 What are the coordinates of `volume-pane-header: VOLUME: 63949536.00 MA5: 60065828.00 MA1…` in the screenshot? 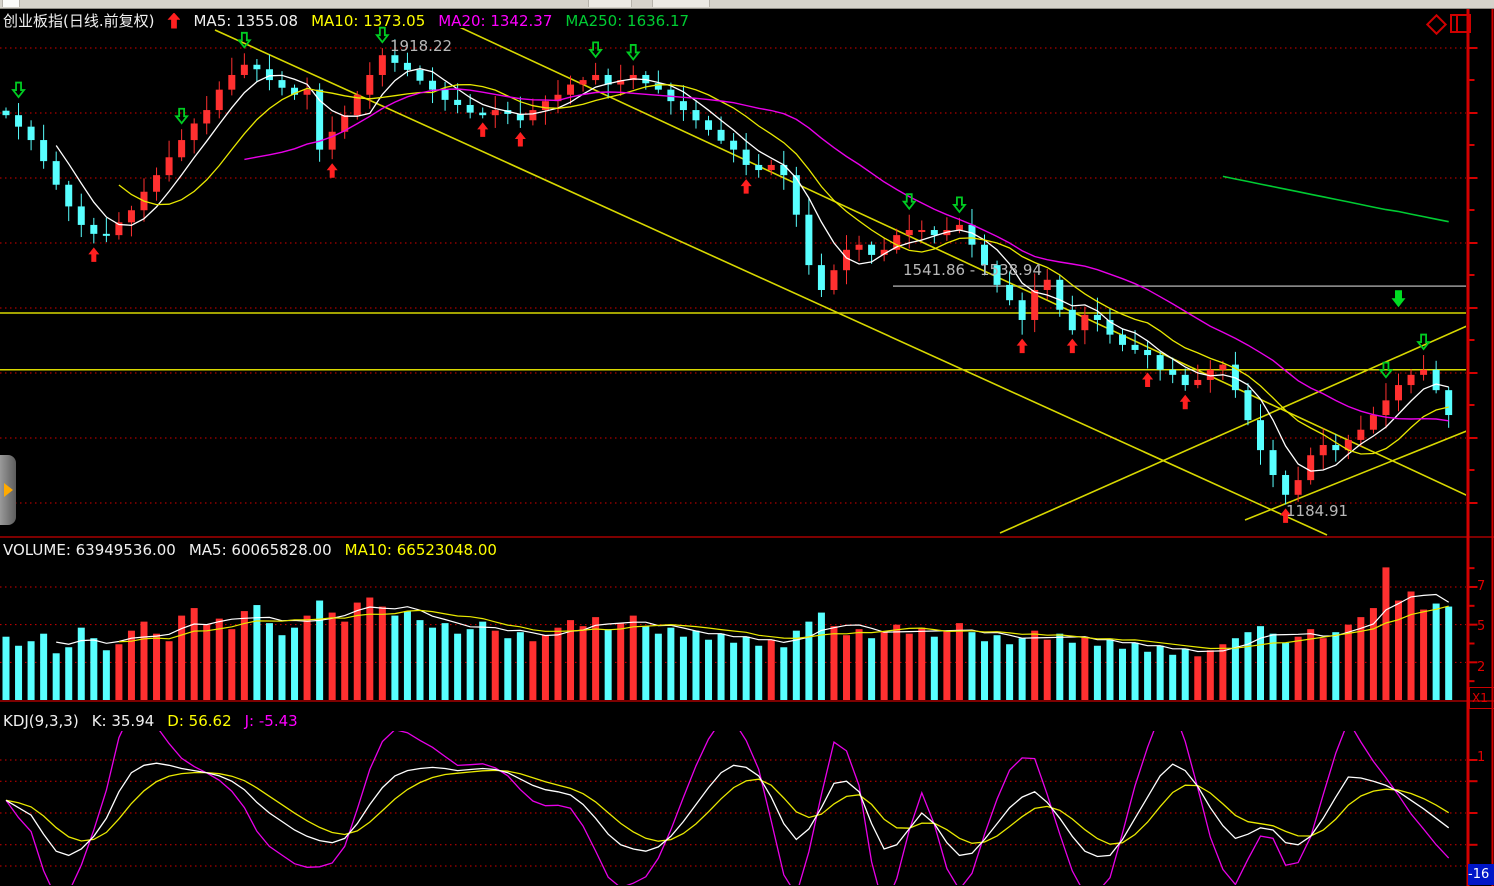 It's located at (250, 550).